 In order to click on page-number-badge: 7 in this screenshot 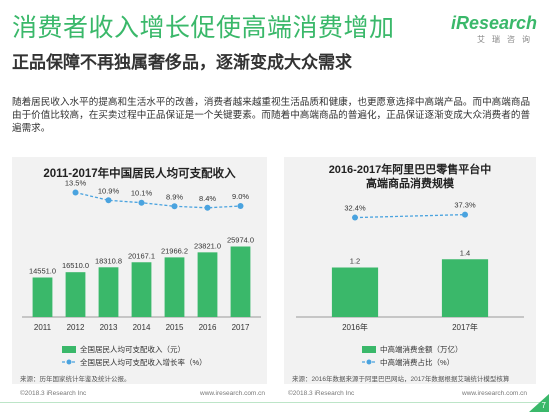, I will do `click(539, 403)`.